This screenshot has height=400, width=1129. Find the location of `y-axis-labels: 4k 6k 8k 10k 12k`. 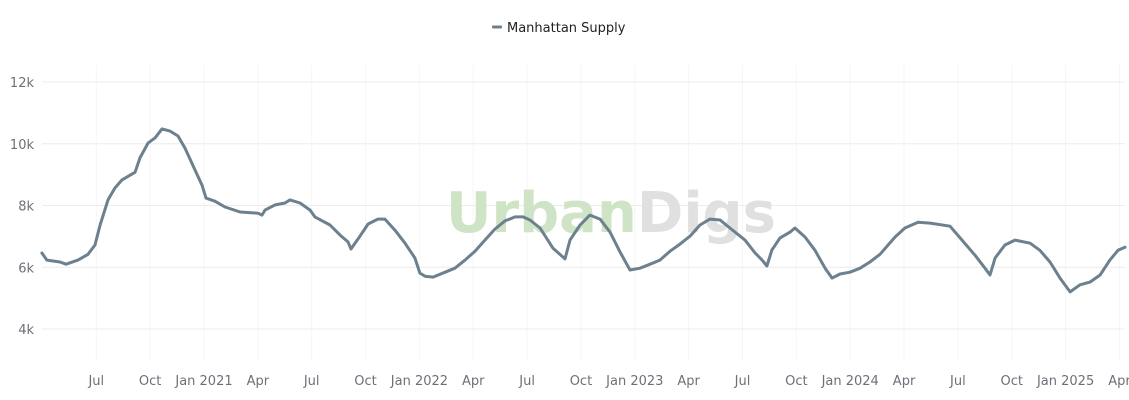

y-axis-labels: 4k 6k 8k 10k 12k is located at coordinates (22, 207).